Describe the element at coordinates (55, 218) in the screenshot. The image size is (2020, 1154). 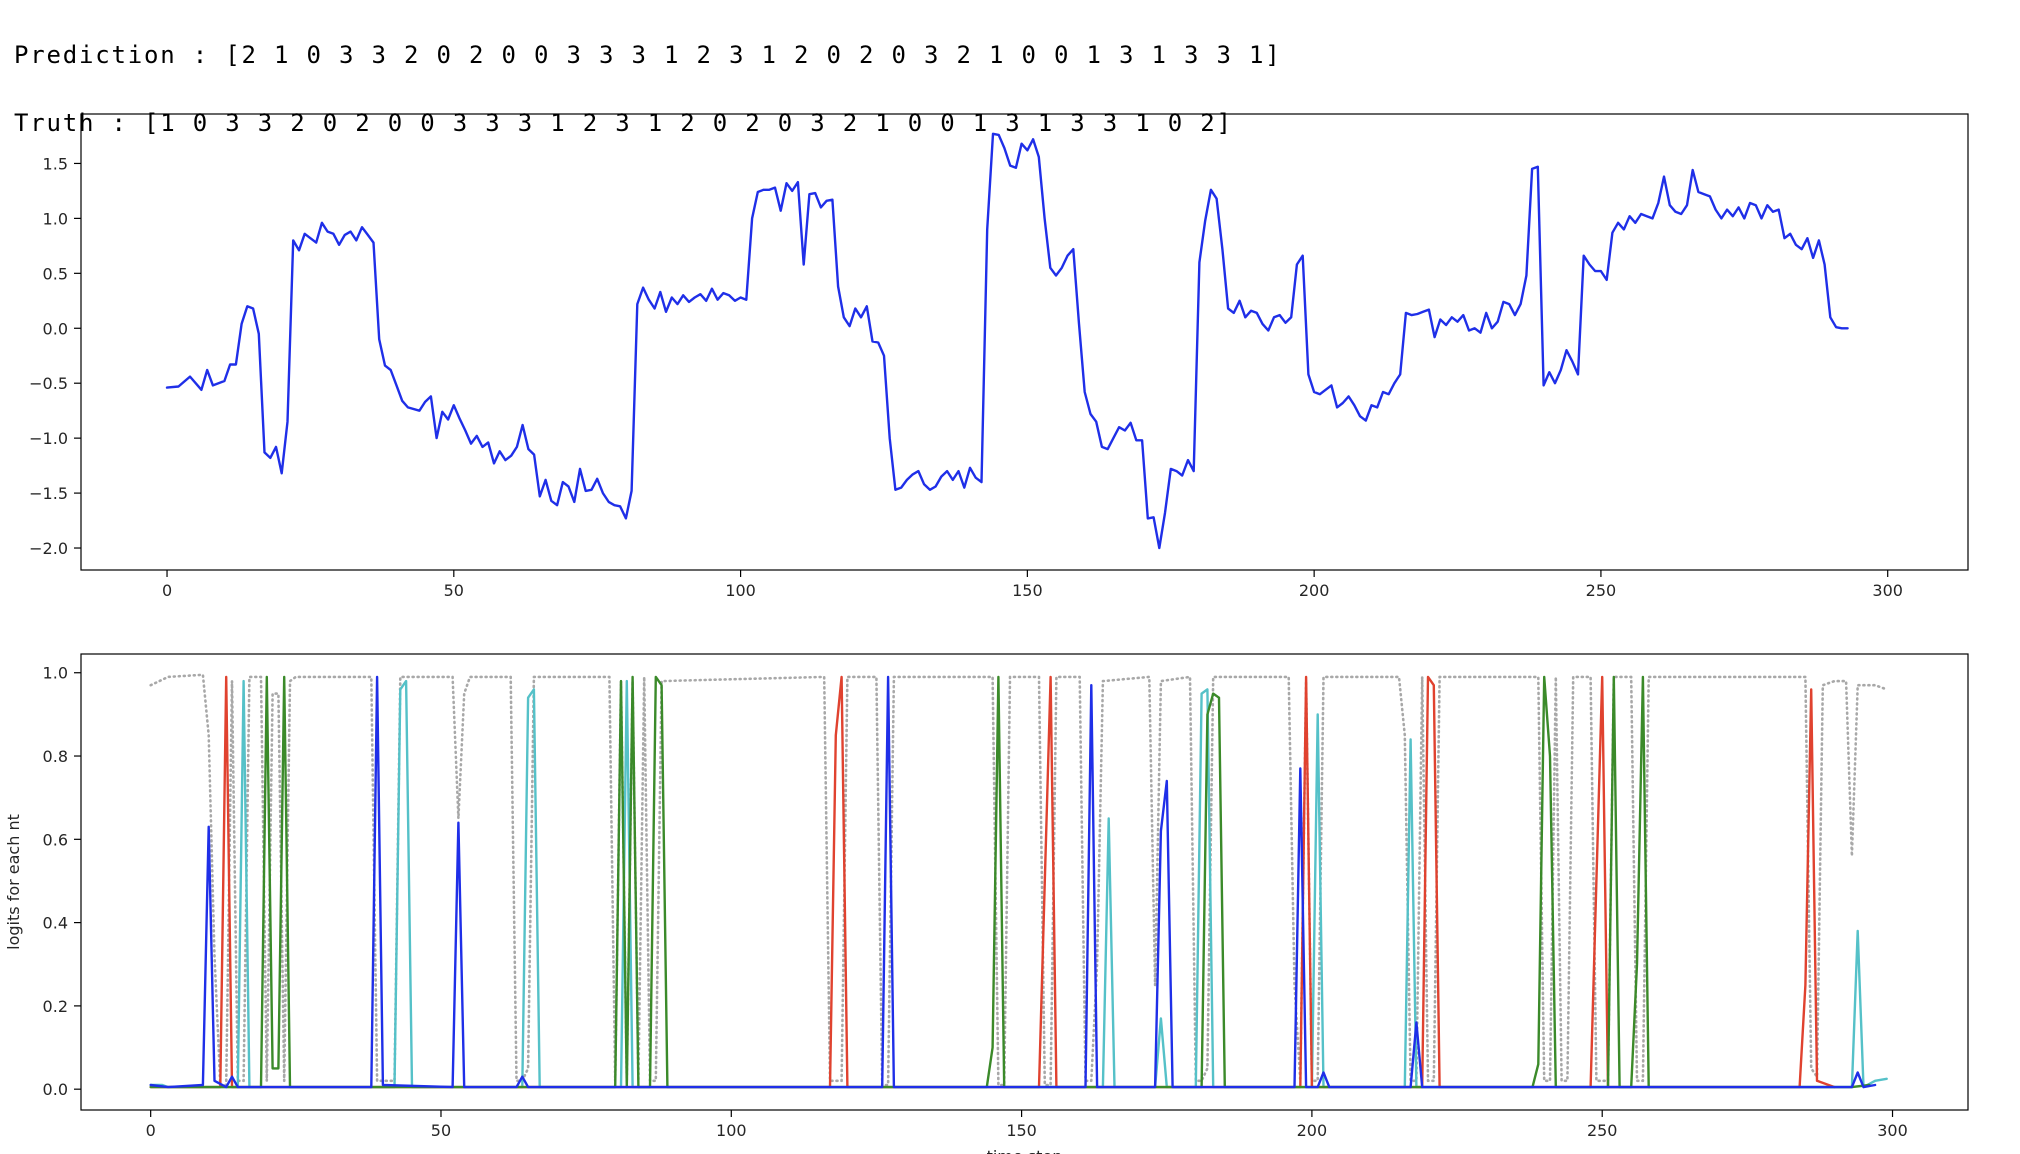
I see `y-tick-label-0: 1.0` at that location.